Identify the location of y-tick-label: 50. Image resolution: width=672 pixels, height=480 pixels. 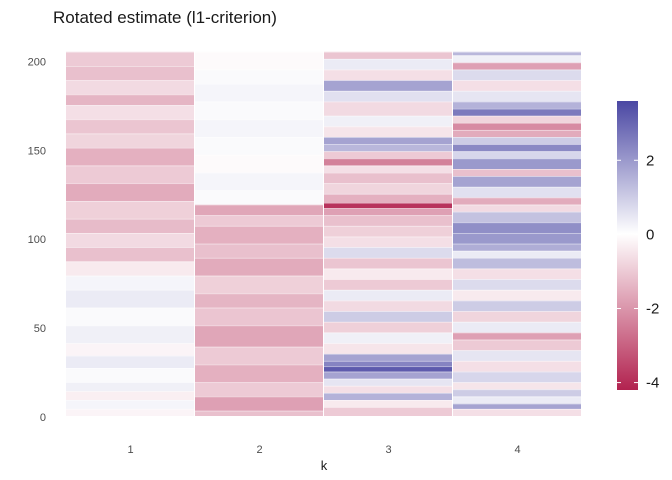
(40, 329).